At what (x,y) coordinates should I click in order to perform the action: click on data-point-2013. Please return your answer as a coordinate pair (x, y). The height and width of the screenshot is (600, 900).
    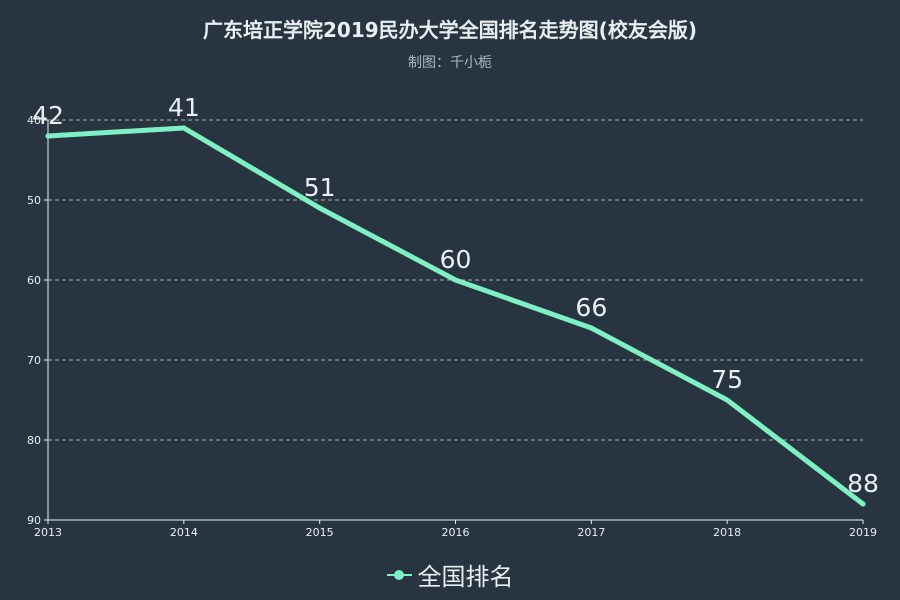
    Looking at the image, I should click on (48, 136).